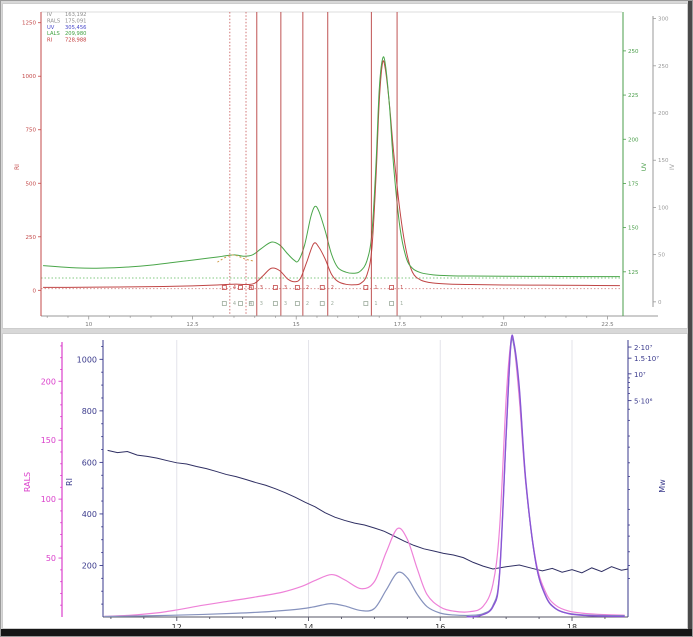 The width and height of the screenshot is (693, 637). Describe the element at coordinates (236, 258) in the screenshot. I see `series-IV-fragment` at that location.